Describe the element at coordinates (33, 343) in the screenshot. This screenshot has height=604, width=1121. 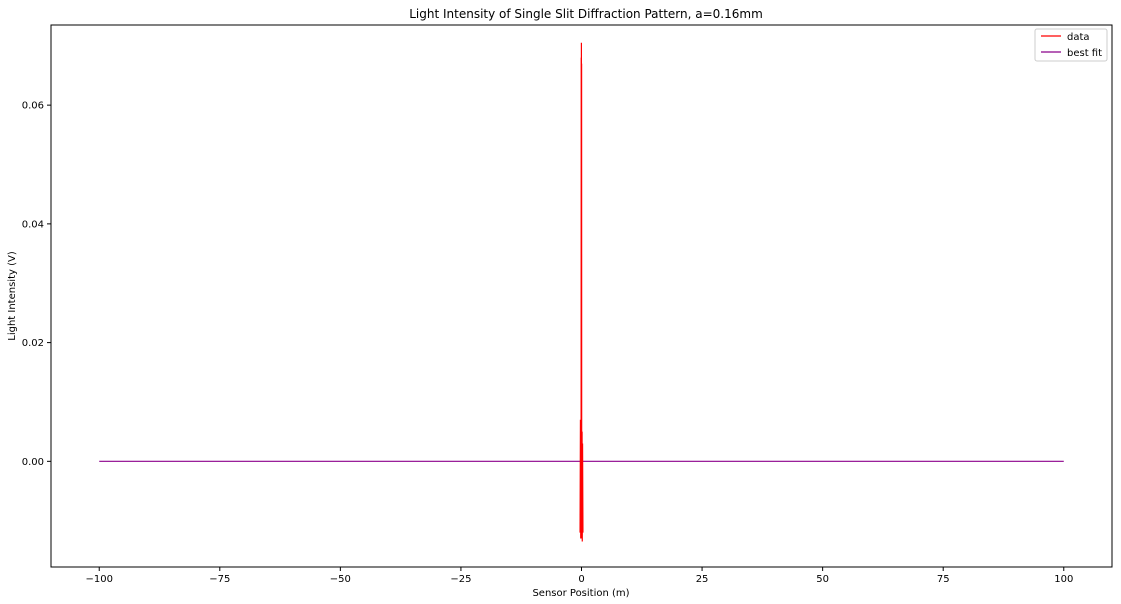
I see `y-tick-label: 0.02` at that location.